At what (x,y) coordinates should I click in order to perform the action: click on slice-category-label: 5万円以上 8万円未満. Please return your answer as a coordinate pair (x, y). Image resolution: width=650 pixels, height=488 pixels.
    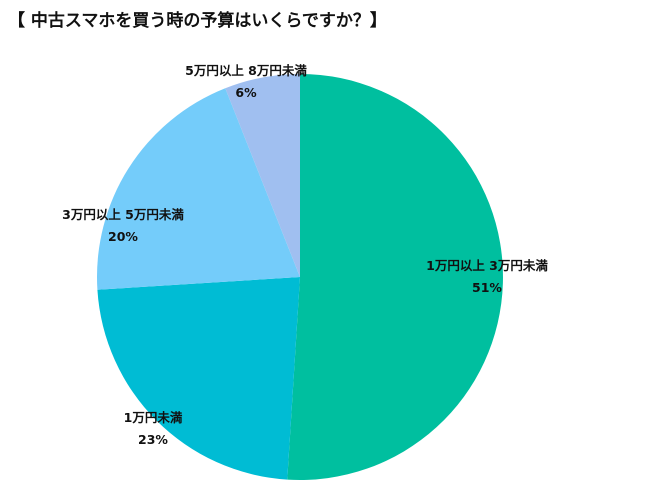
    Looking at the image, I should click on (246, 70).